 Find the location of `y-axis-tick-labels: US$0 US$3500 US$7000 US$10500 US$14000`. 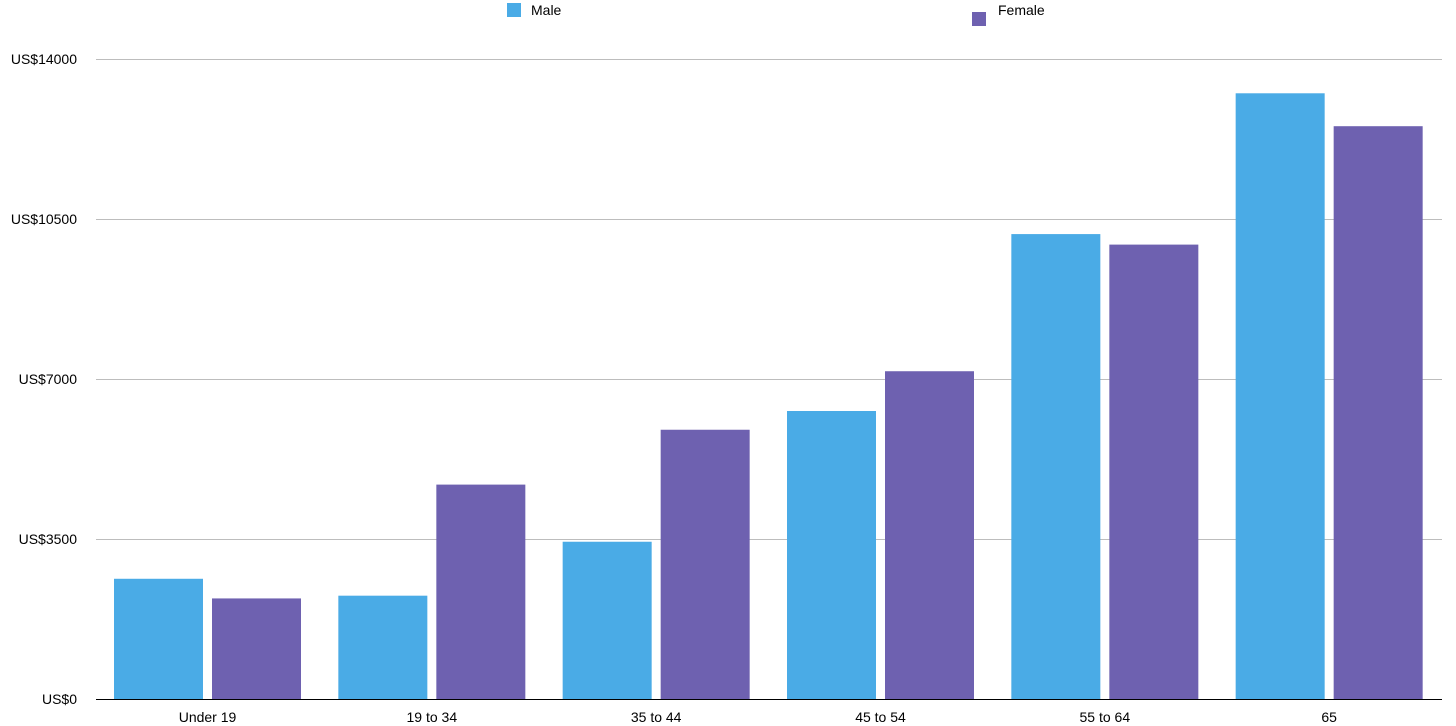

y-axis-tick-labels: US$0 US$3500 US$7000 US$10500 US$14000 is located at coordinates (44, 379).